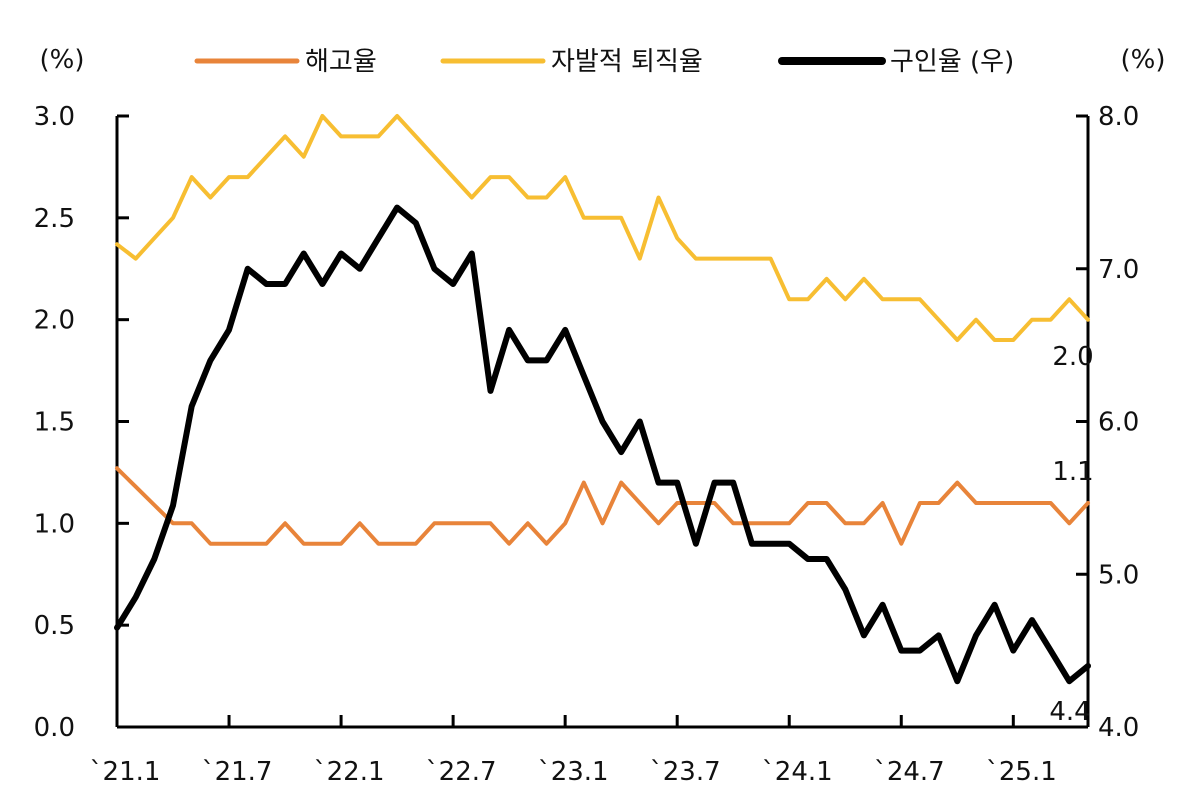 The width and height of the screenshot is (1200, 810). Describe the element at coordinates (54, 524) in the screenshot. I see `left-tick-label: 1.0` at that location.